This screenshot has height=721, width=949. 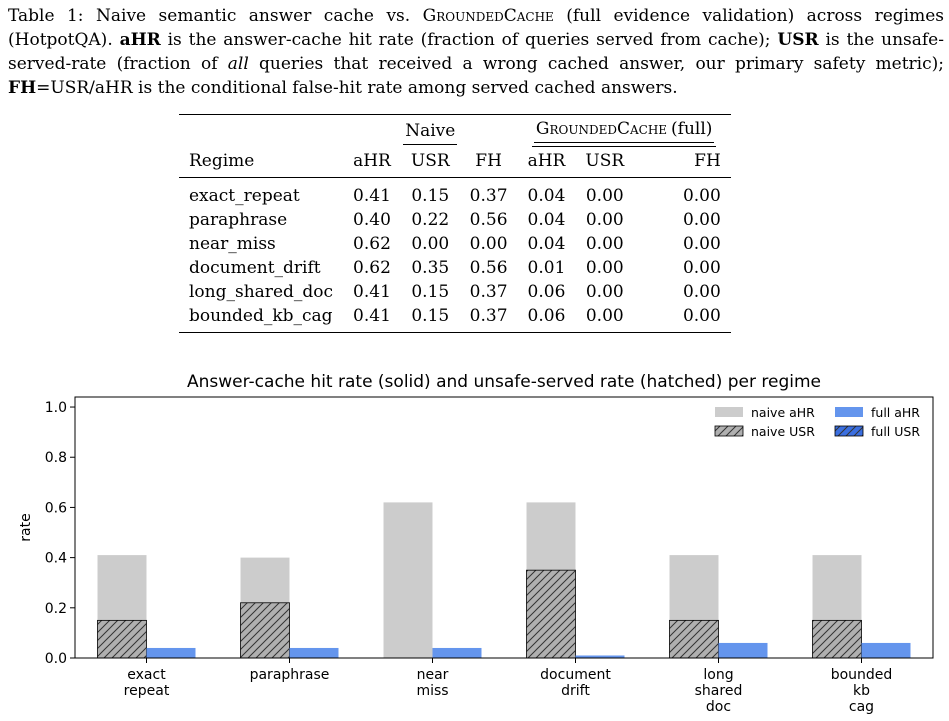 I want to click on x-tick-label: exact, so click(x=146, y=675).